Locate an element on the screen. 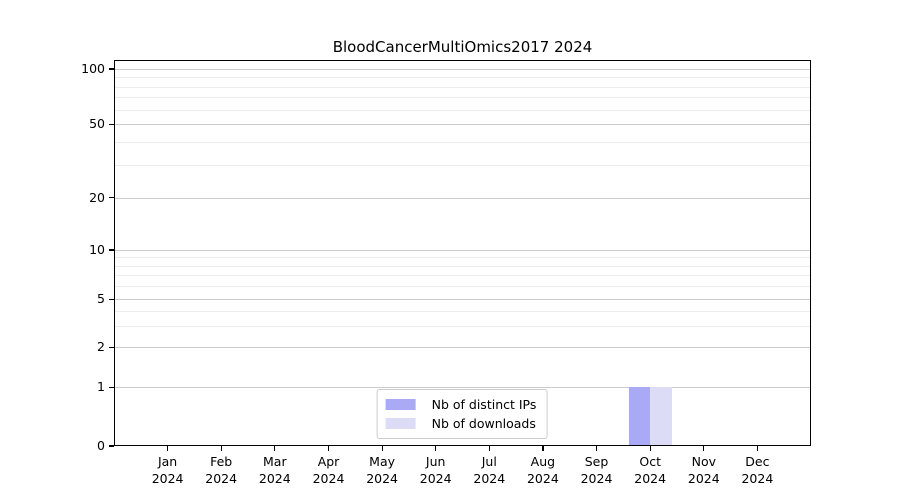 Image resolution: width=900 pixels, height=500 pixels. x-label-month: Aug is located at coordinates (543, 461).